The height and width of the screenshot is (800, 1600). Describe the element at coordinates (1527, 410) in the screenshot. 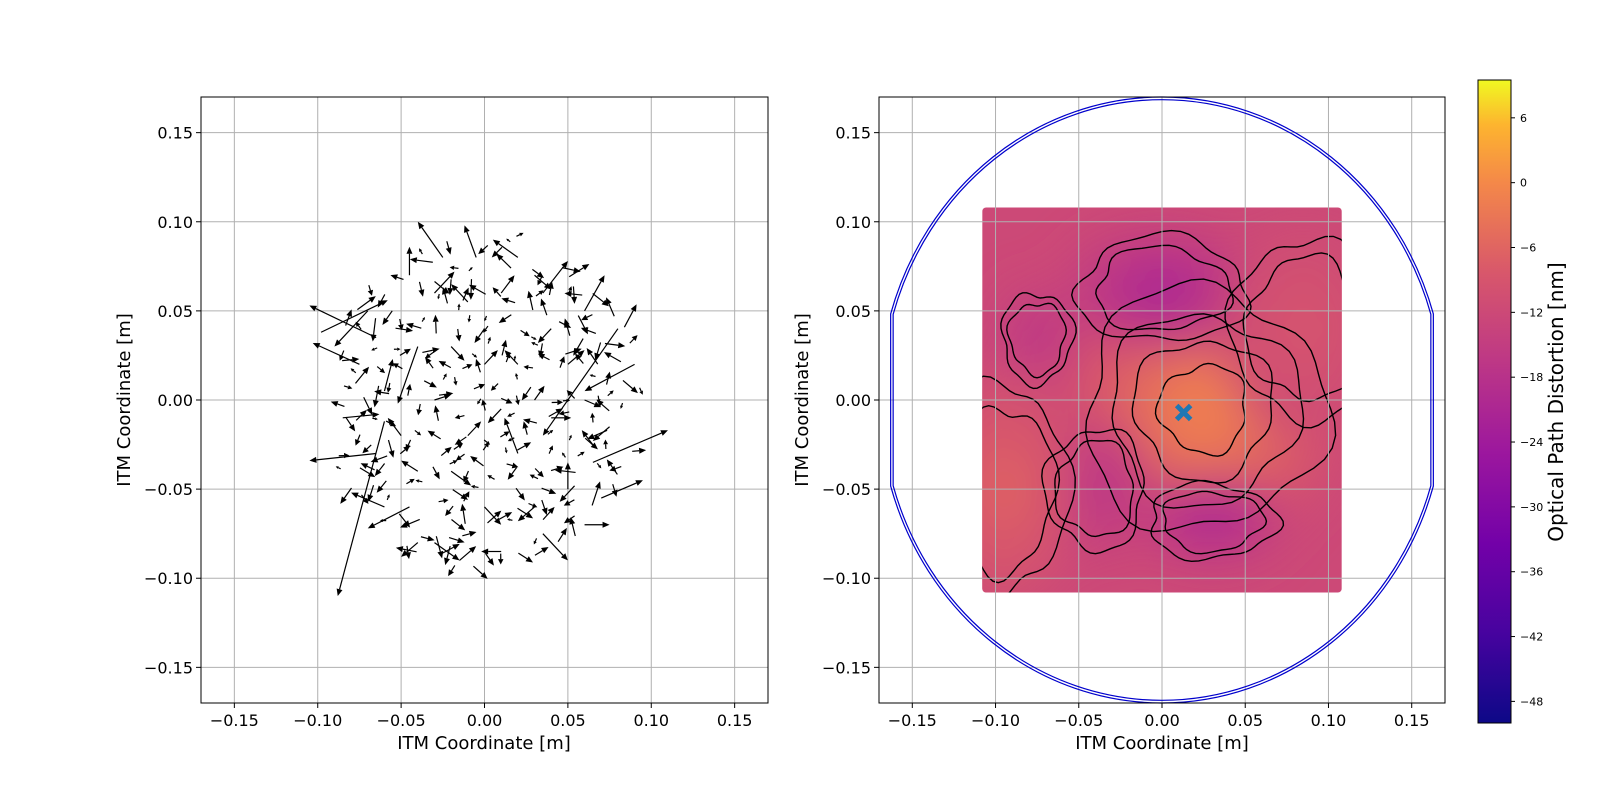

I see `colorbar-ticks: 6 0 −6 −12 −18 −24 −30 −36 −42 −48` at that location.